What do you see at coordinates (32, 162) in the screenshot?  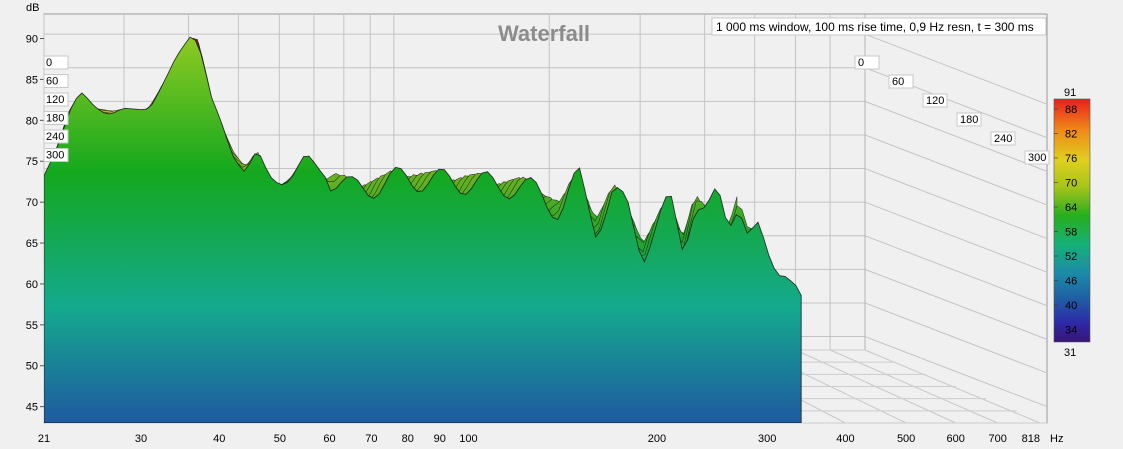 I see `y-tick-label: 75` at bounding box center [32, 162].